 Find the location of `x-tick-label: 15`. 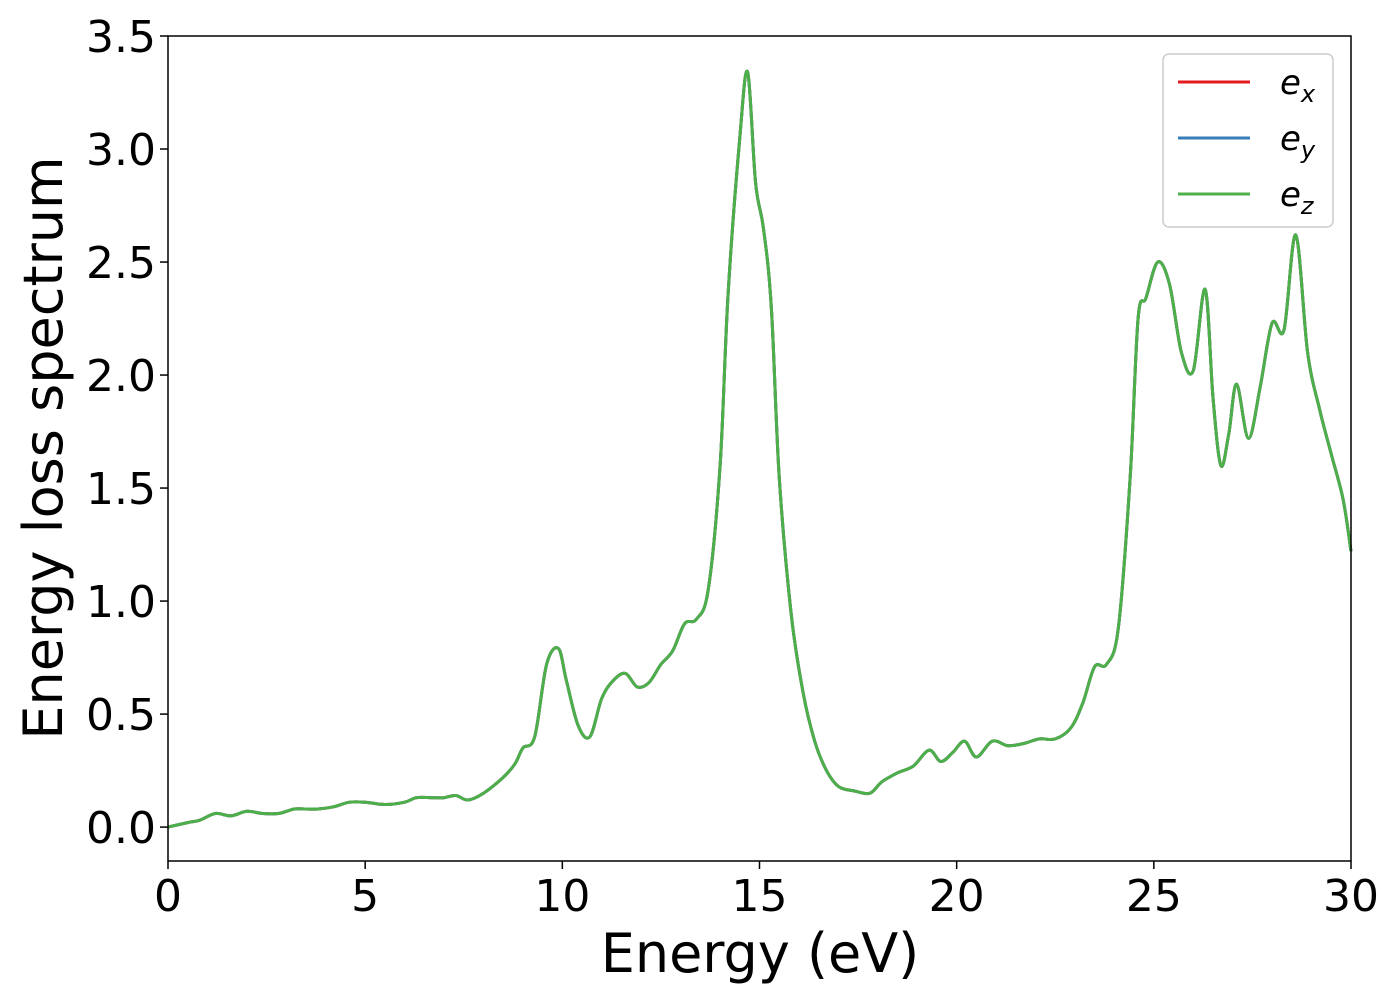

x-tick-label: 15 is located at coordinates (760, 896).